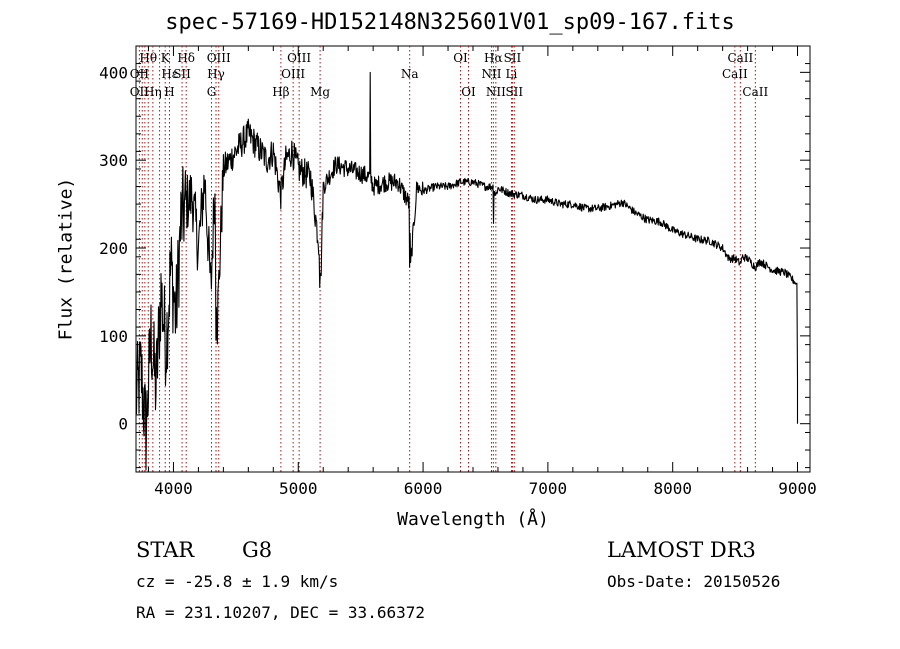 Image resolution: width=900 pixels, height=649 pixels. I want to click on x-tick-label: 8000, so click(672, 488).